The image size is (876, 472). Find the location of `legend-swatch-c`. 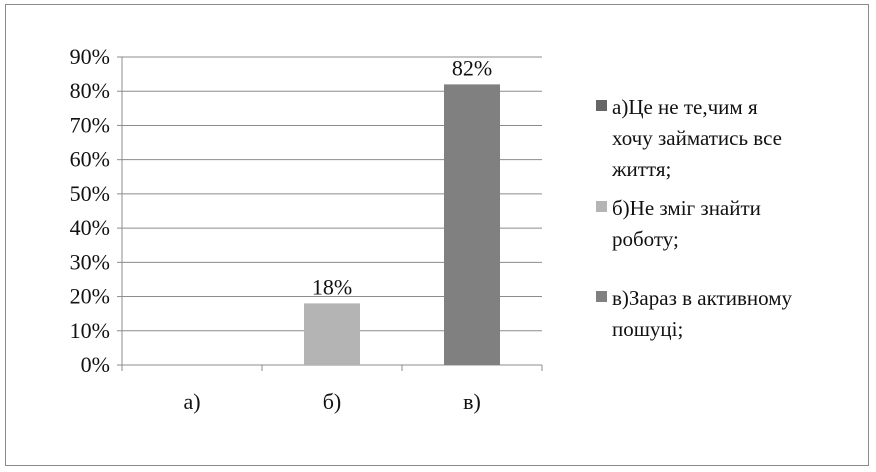

legend-swatch-c is located at coordinates (601, 296).